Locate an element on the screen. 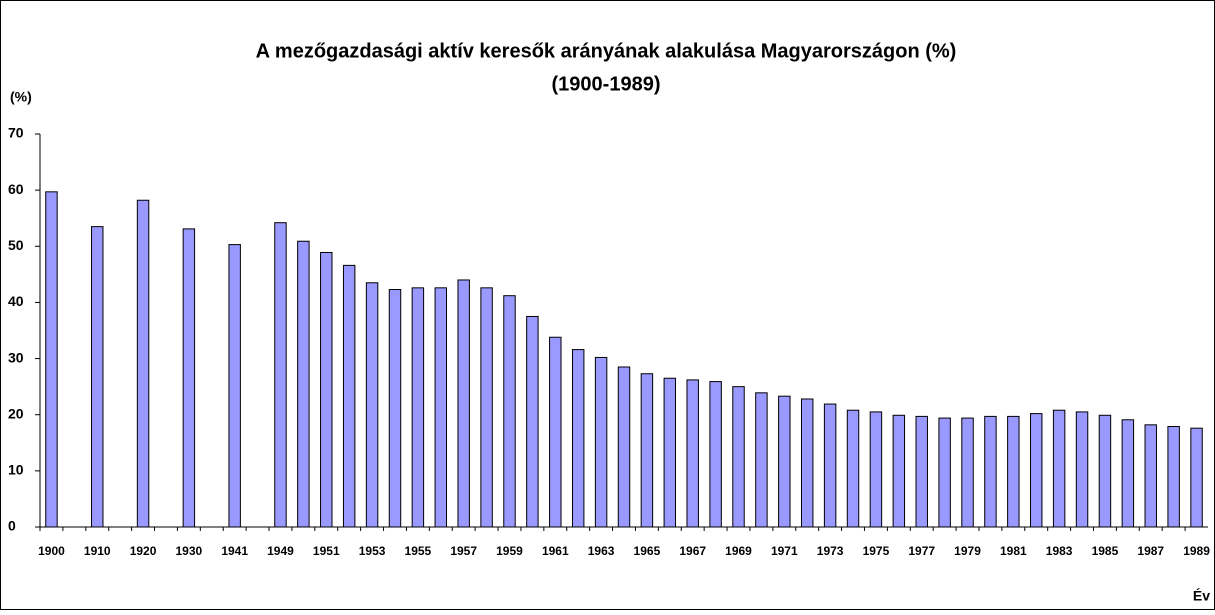 The width and height of the screenshot is (1215, 615). x-axis-label: Év is located at coordinates (1201, 596).